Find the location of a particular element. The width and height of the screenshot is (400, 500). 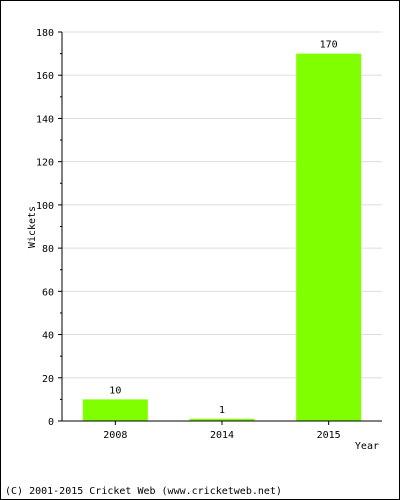

x-axis-label: Year is located at coordinates (367, 446).